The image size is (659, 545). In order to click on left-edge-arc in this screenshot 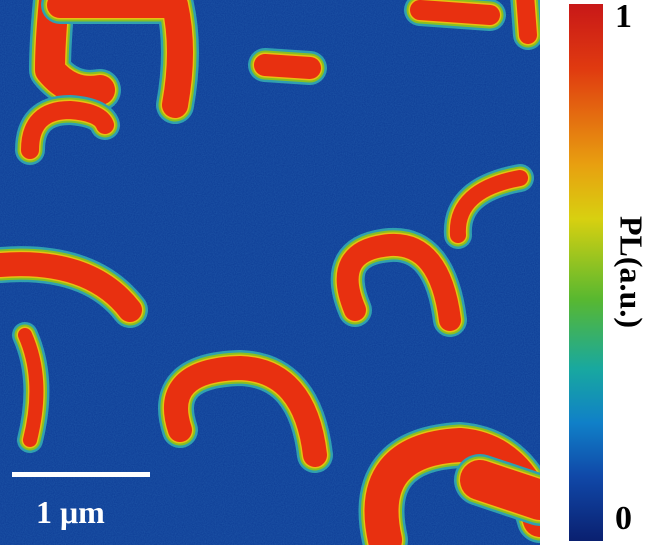, I will do `click(31, 387)`.